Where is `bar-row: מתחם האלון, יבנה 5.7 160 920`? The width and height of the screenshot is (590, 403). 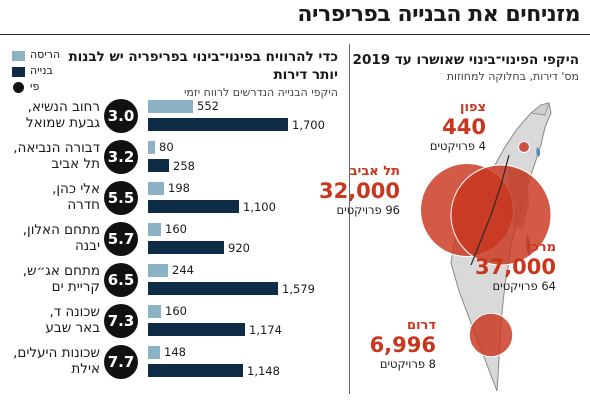
bar-row: מתחם האלון, יבנה 5.7 160 920 is located at coordinates (174, 239).